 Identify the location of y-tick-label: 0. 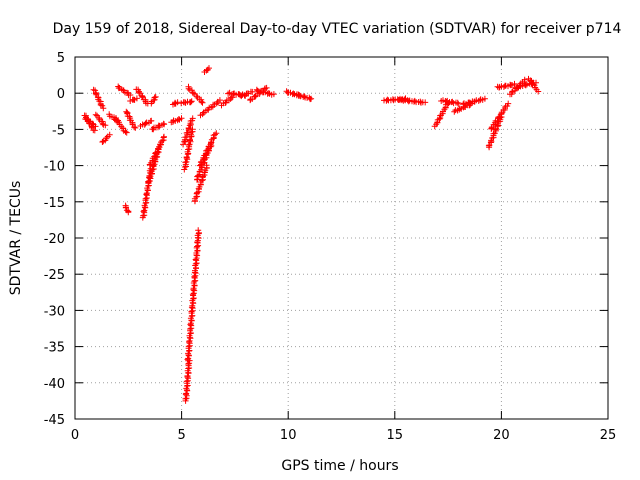
(61, 94).